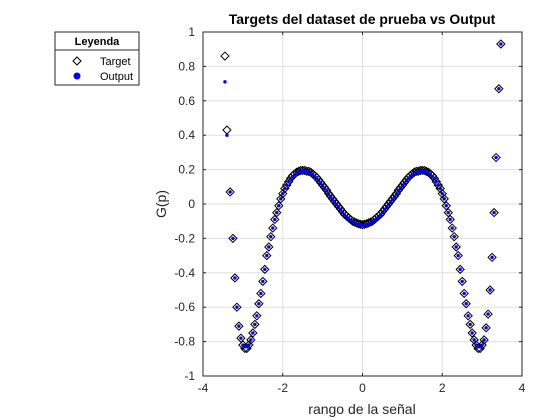 The height and width of the screenshot is (420, 560). I want to click on y-tick-label: 0.2, so click(186, 170).